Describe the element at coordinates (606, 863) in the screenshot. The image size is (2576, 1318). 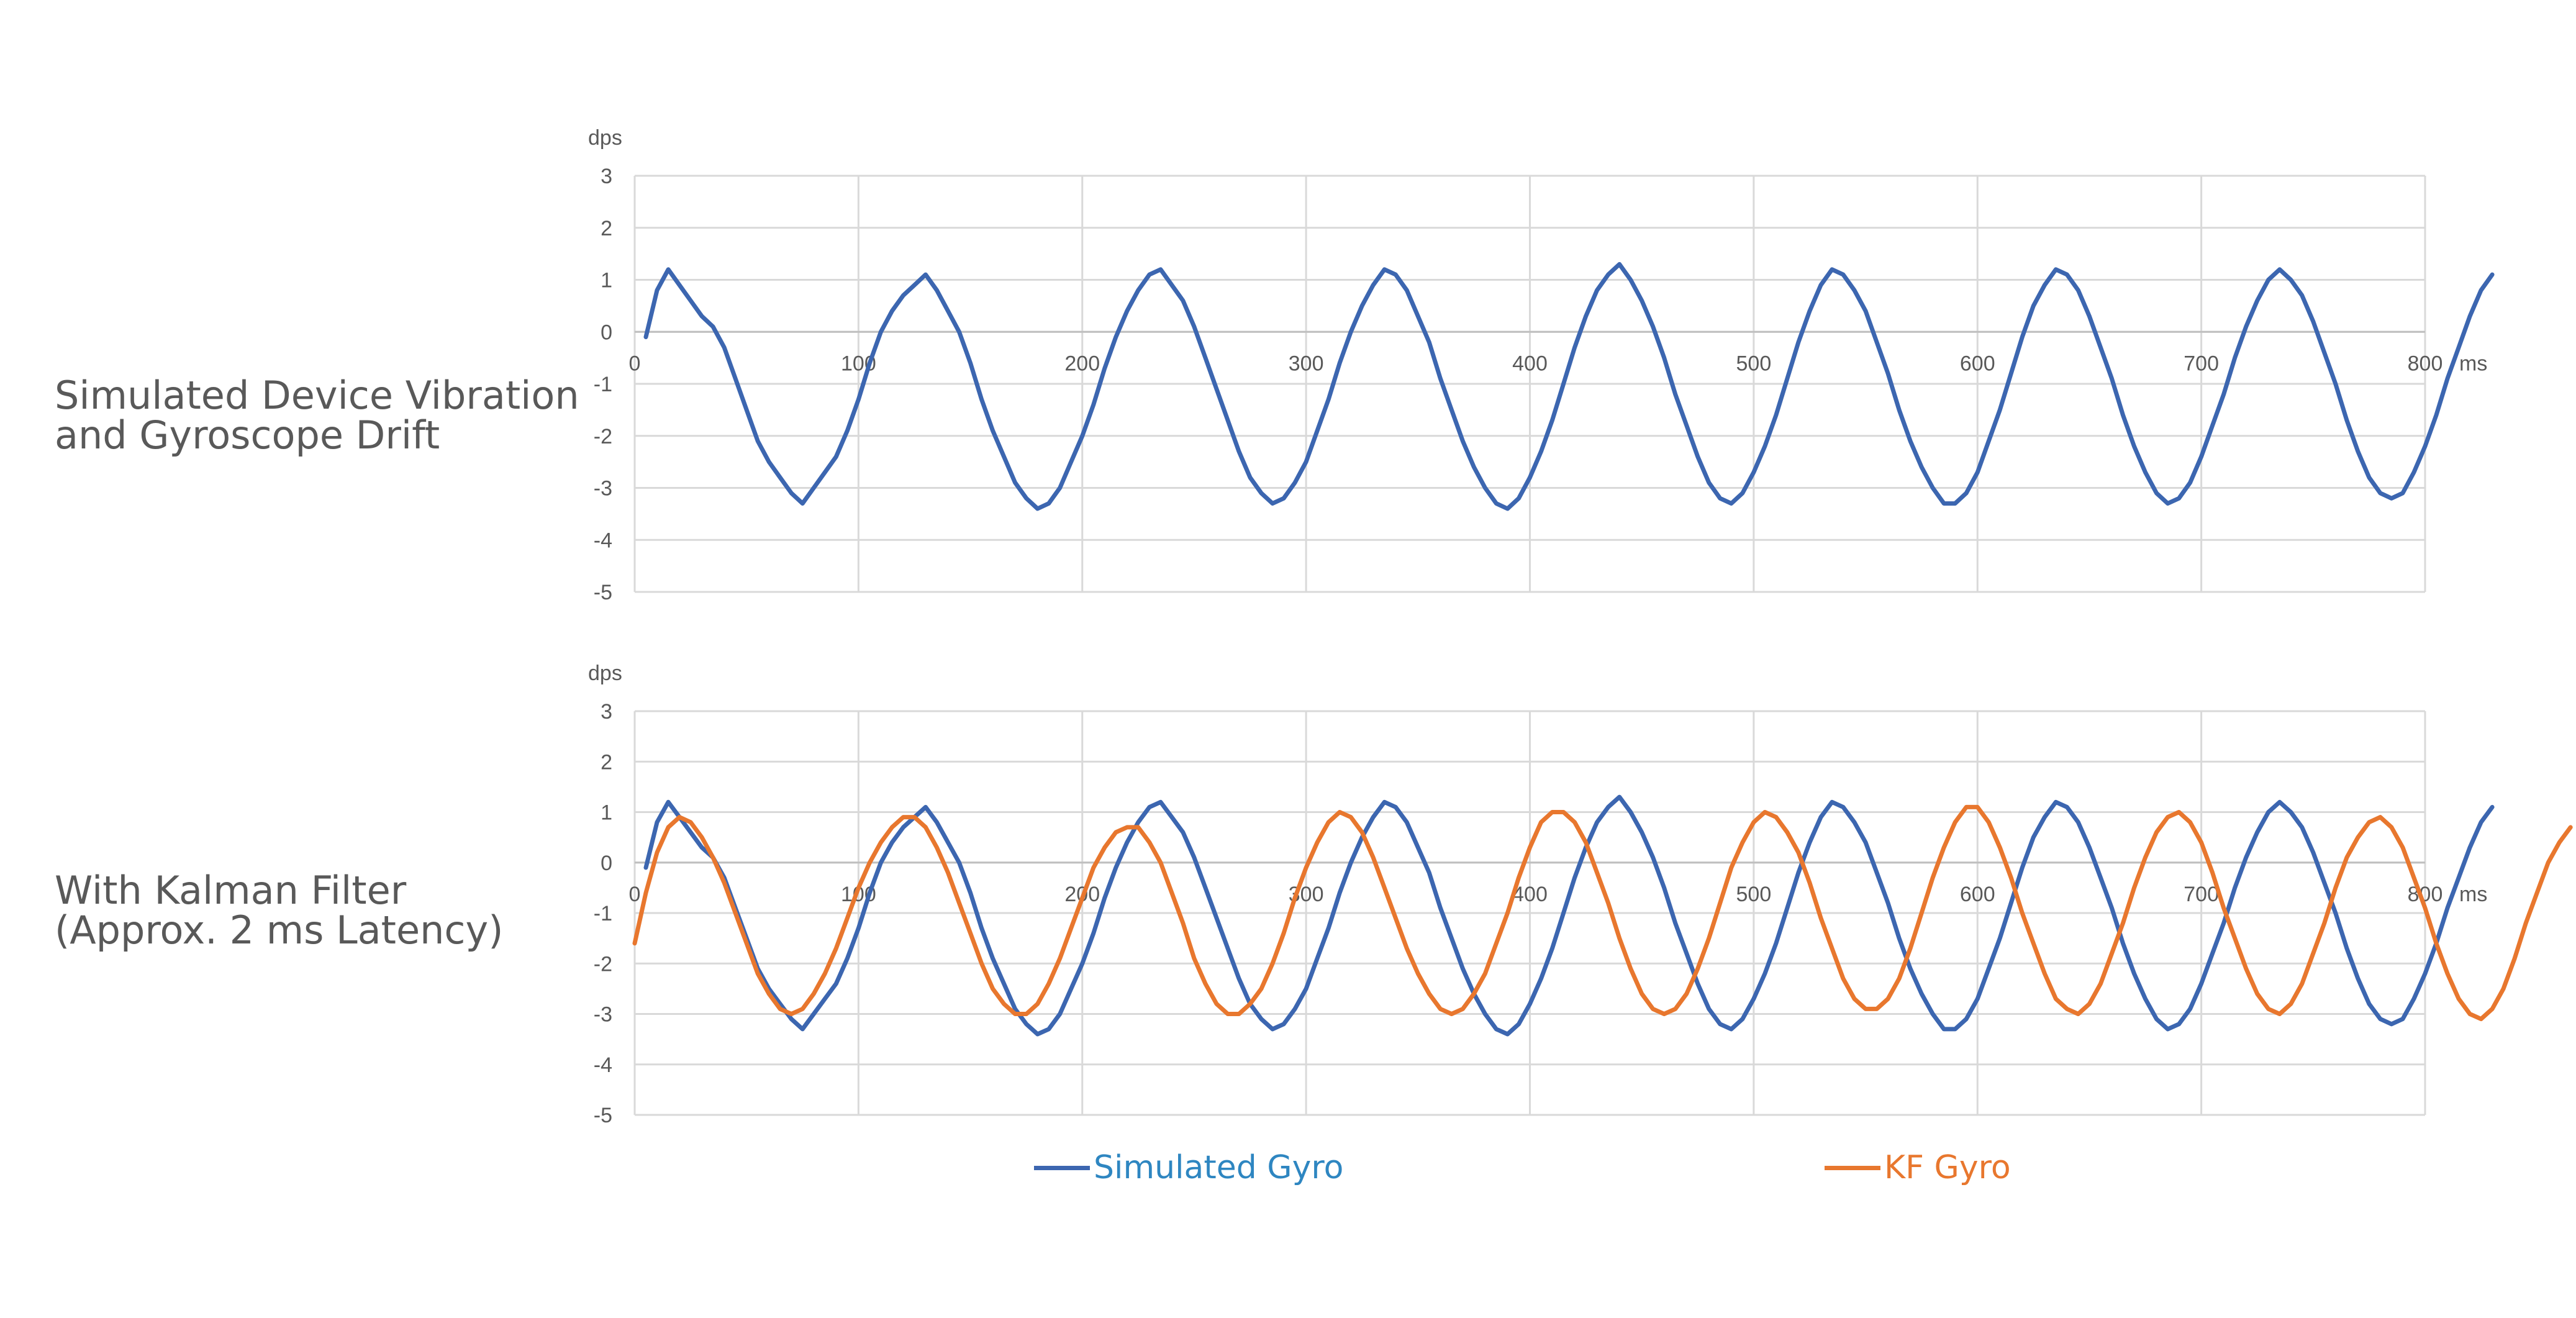
I see `panel-2-y-tick-label: 0` at that location.